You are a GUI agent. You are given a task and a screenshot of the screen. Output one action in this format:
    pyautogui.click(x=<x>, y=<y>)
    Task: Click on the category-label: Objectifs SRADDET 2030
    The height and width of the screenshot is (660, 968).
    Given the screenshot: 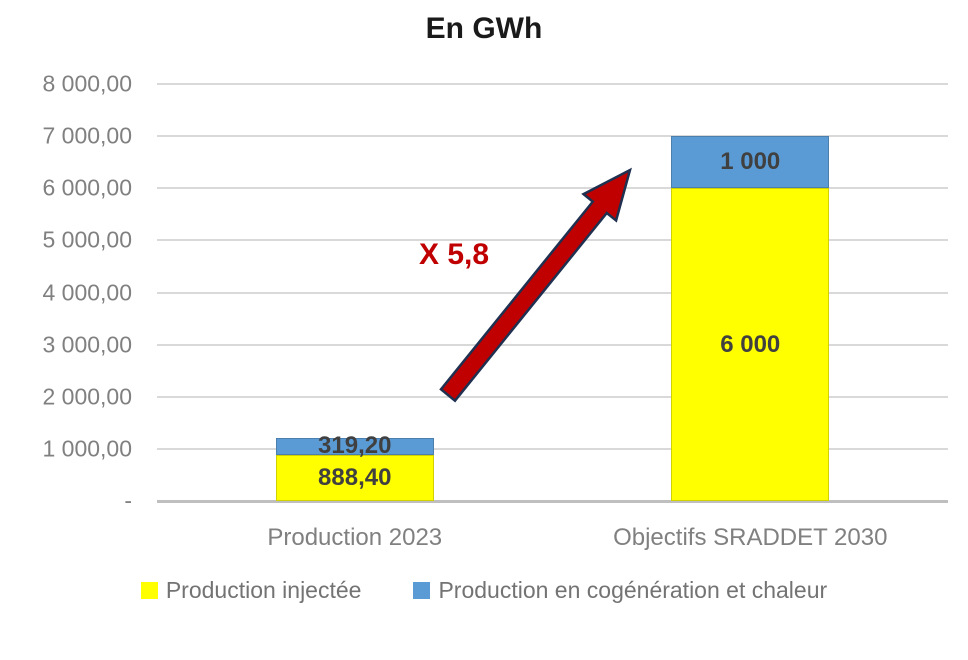 What is the action you would take?
    pyautogui.click(x=750, y=537)
    